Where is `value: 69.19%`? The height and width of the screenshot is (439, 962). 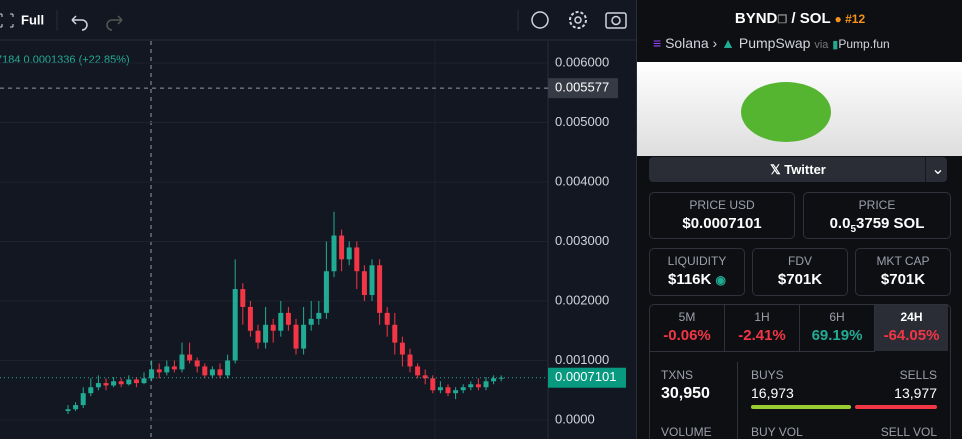
value: 69.19% is located at coordinates (837, 335).